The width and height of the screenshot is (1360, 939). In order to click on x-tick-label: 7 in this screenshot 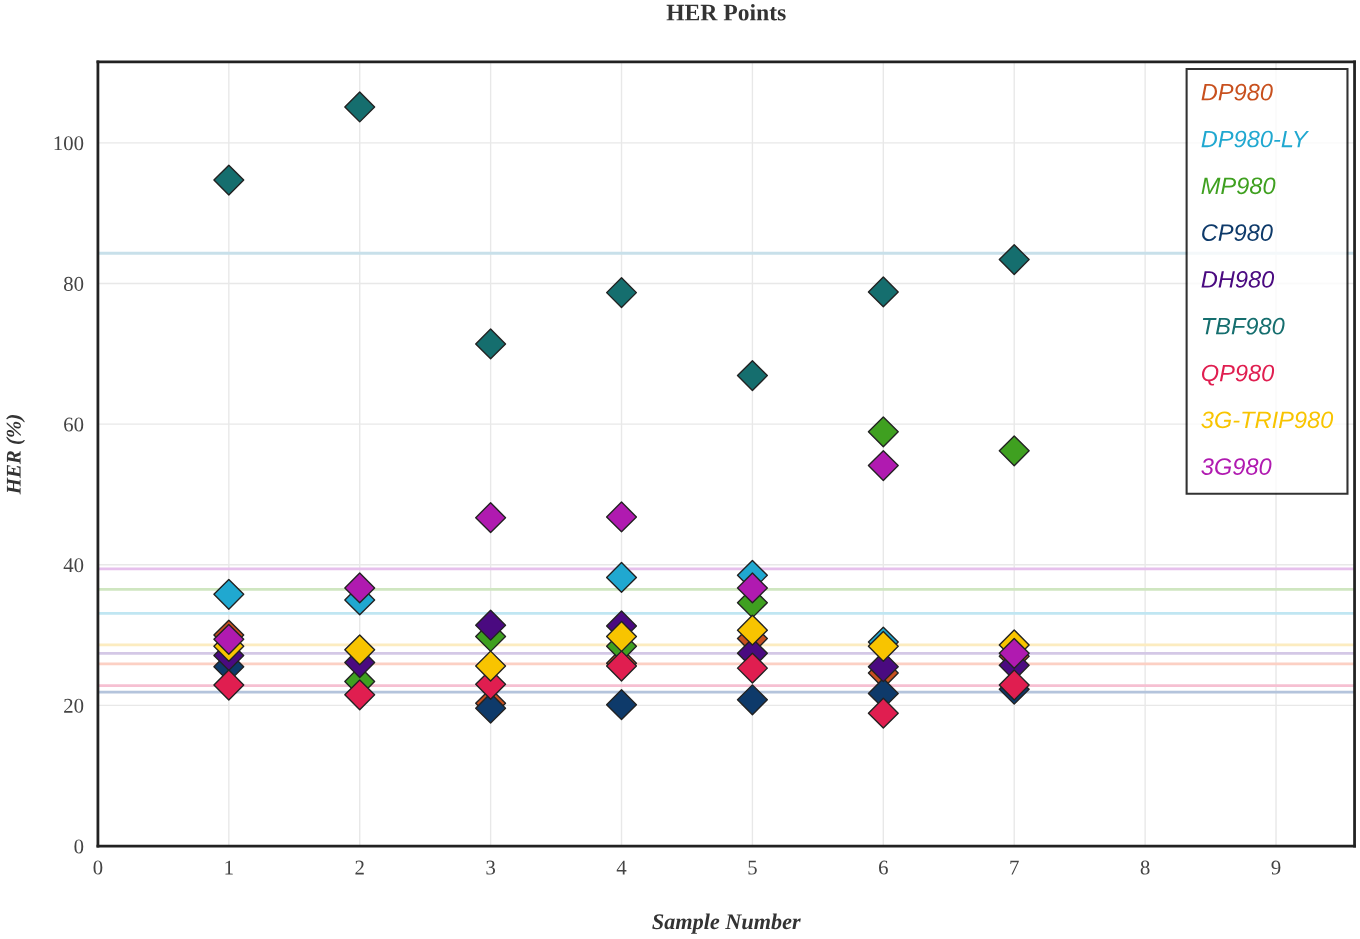, I will do `click(1014, 867)`.